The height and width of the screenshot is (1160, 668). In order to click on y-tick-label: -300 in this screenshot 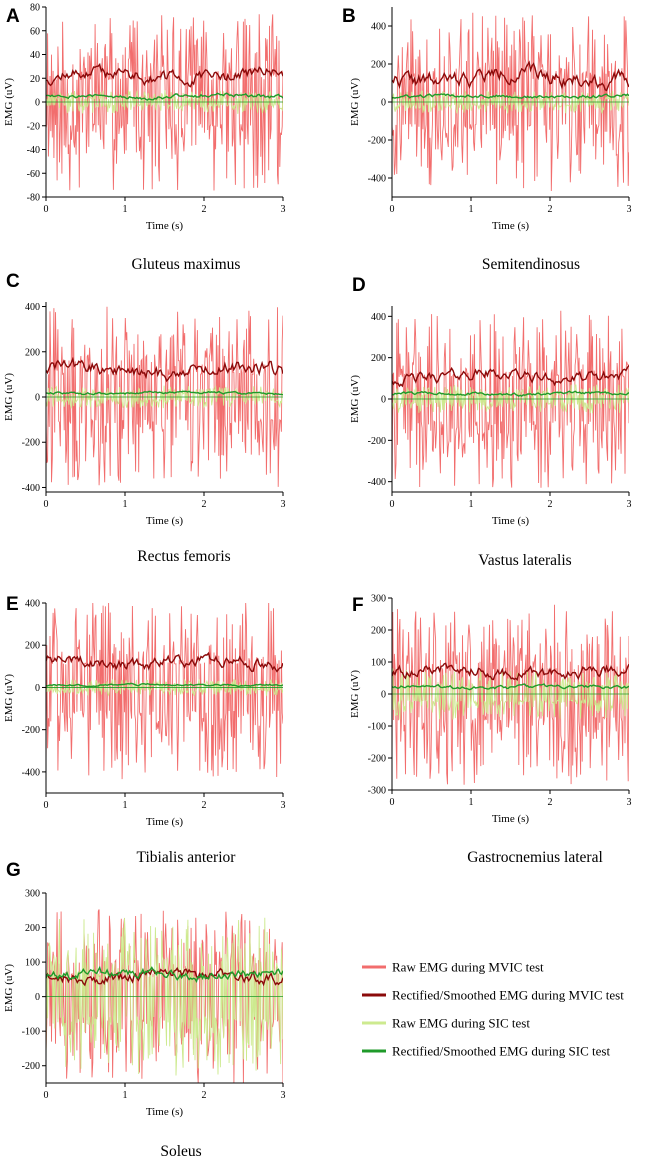, I will do `click(377, 791)`.